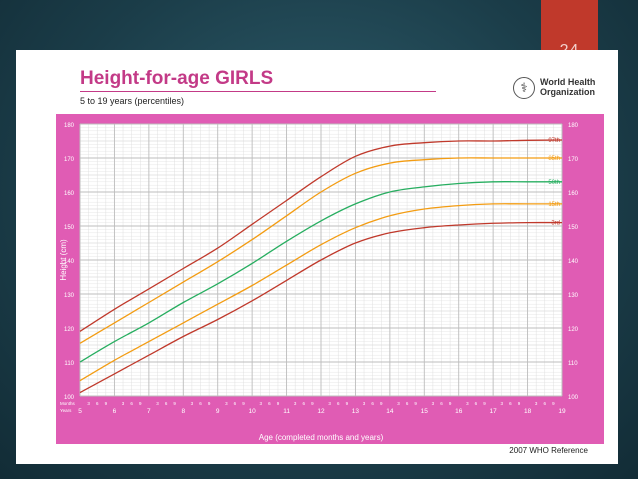 The image size is (638, 479). I want to click on y-tick-label-right: 180, so click(573, 126).